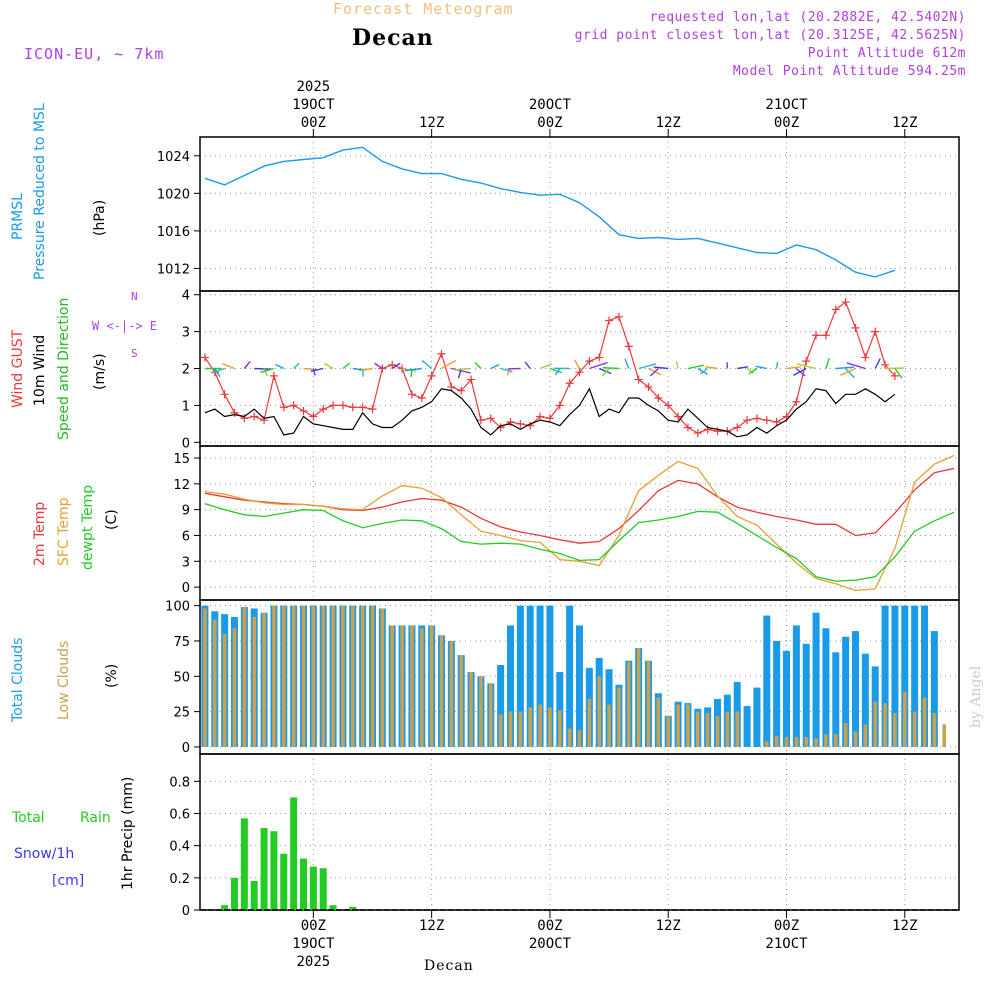 Image resolution: width=1000 pixels, height=1000 pixels. I want to click on ytick-label-1-1: 1, so click(186, 406).